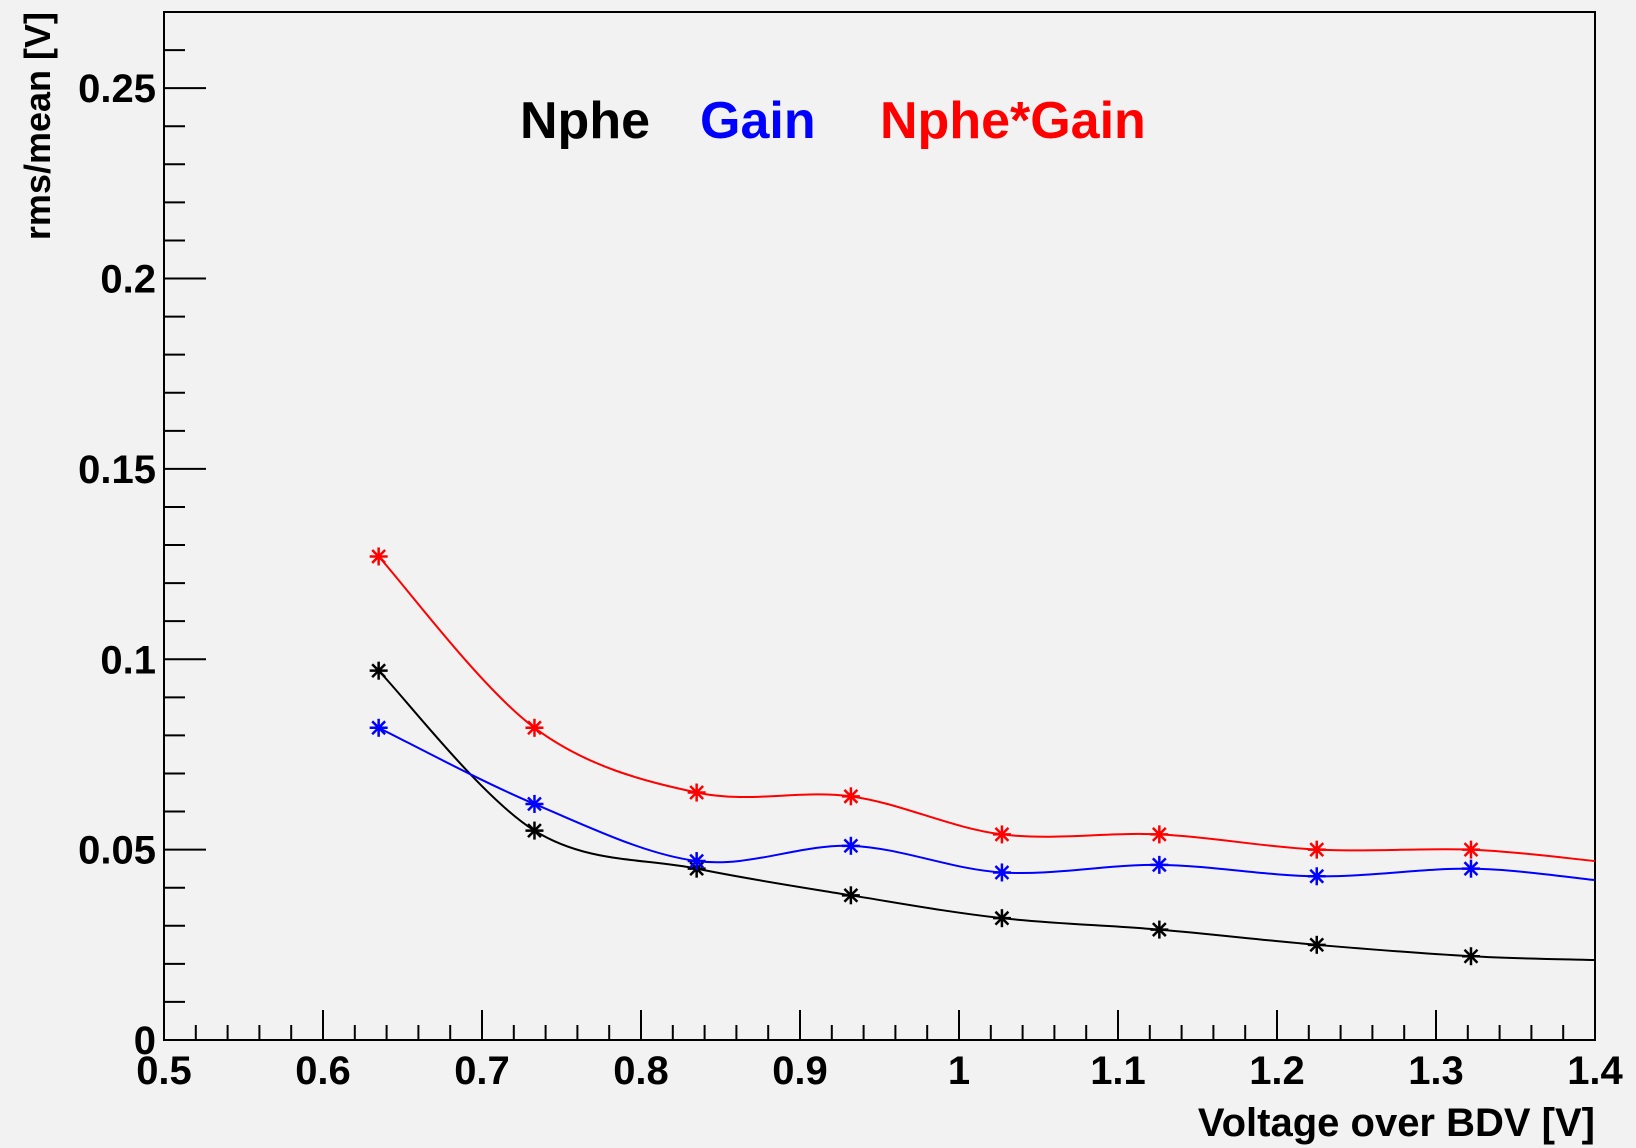 This screenshot has width=1636, height=1148. What do you see at coordinates (128, 660) in the screenshot?
I see `y-tick-label: 0.1` at bounding box center [128, 660].